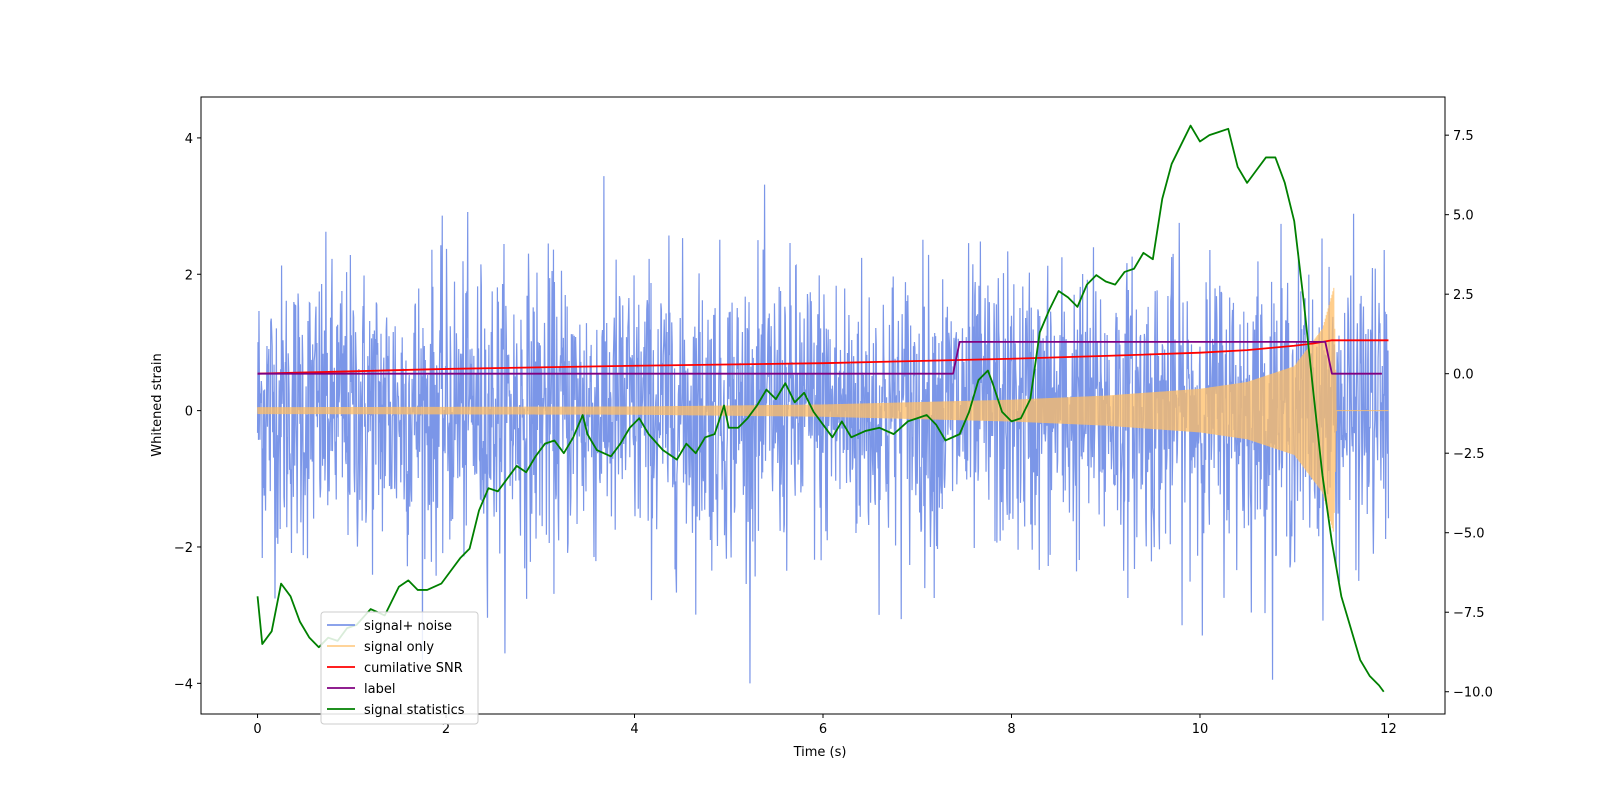  What do you see at coordinates (1473, 693) in the screenshot?
I see `y2-tick-label: −10.0` at bounding box center [1473, 693].